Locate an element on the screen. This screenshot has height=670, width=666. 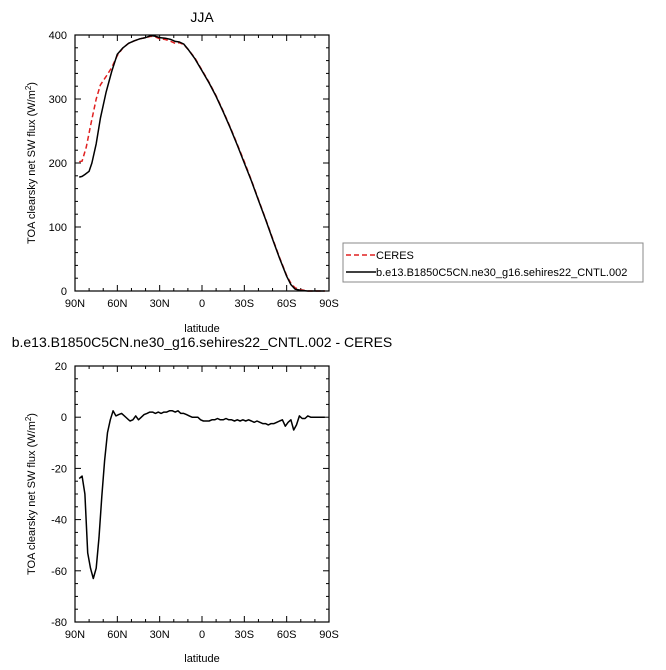
legend-box is located at coordinates (493, 262).